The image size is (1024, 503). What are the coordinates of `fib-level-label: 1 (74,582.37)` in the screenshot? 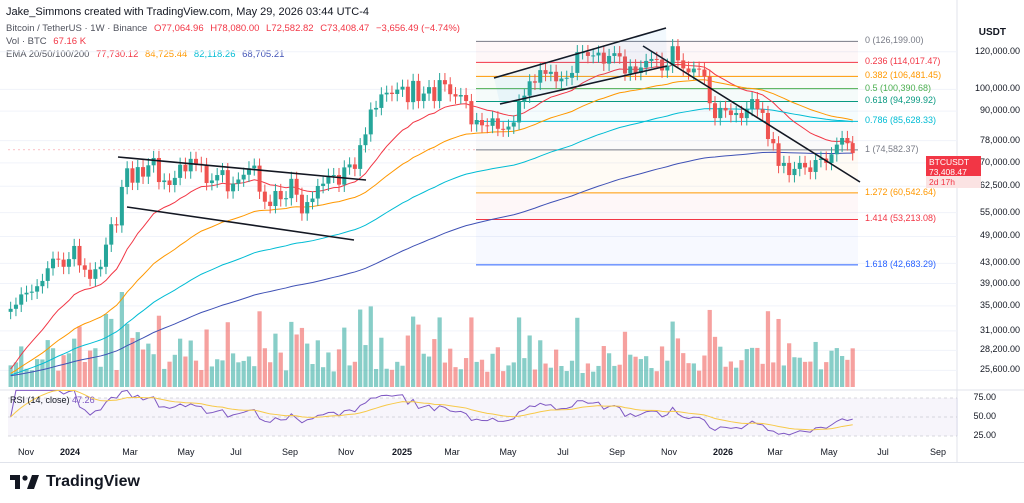 It's located at (892, 148).